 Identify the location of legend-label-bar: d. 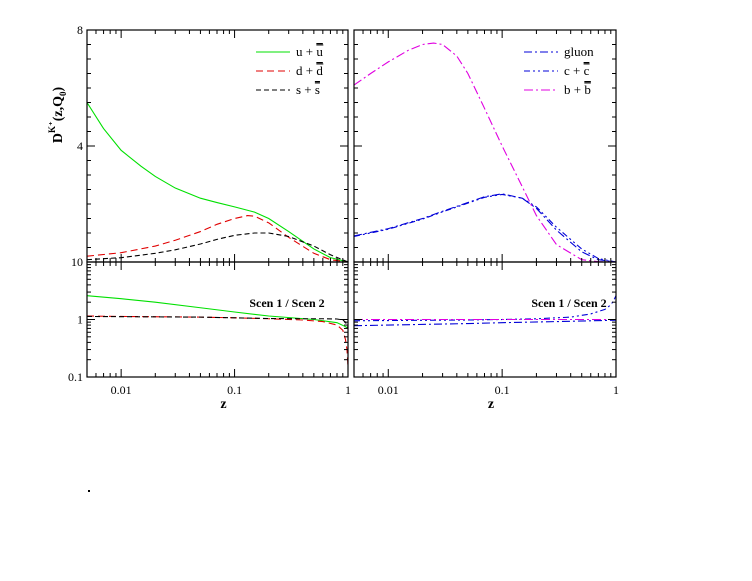
(319, 70).